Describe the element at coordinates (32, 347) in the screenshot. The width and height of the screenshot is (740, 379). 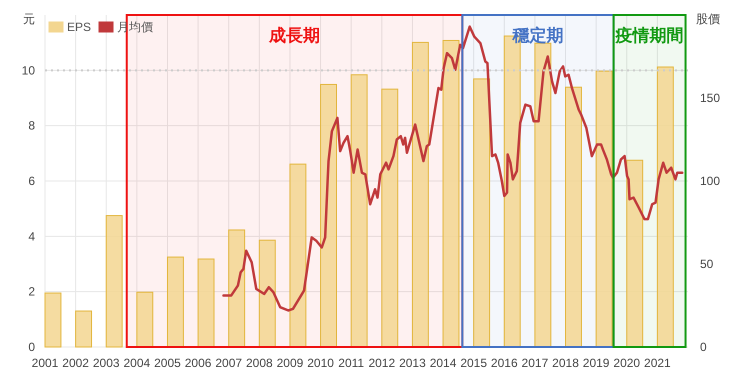
I see `y-tick-label: 0` at that location.